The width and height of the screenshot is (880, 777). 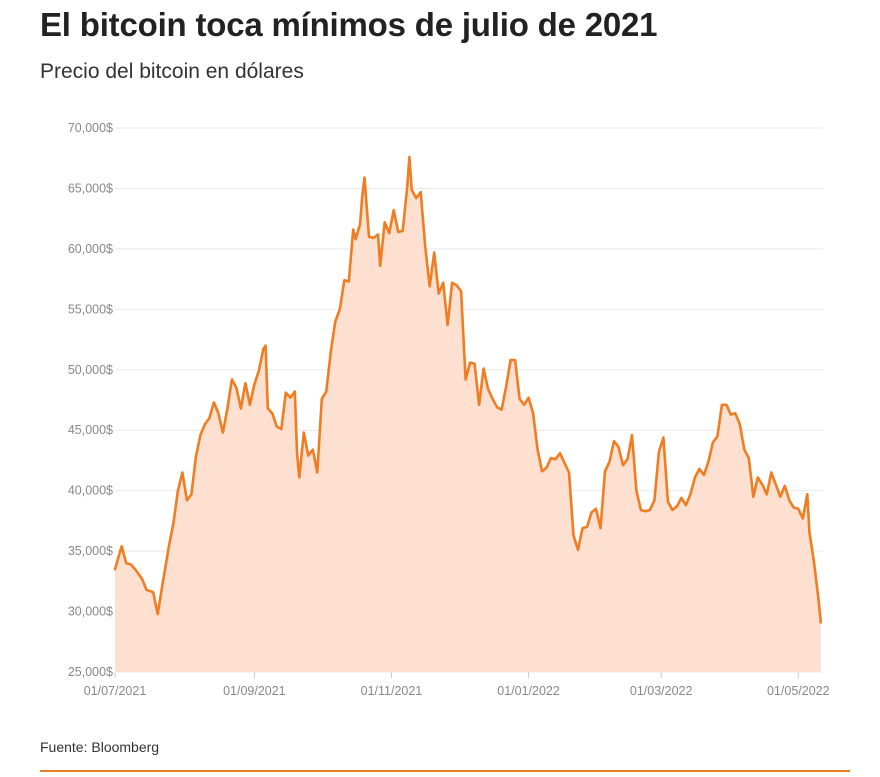 What do you see at coordinates (90, 491) in the screenshot?
I see `y-tick-label: 40,000$` at bounding box center [90, 491].